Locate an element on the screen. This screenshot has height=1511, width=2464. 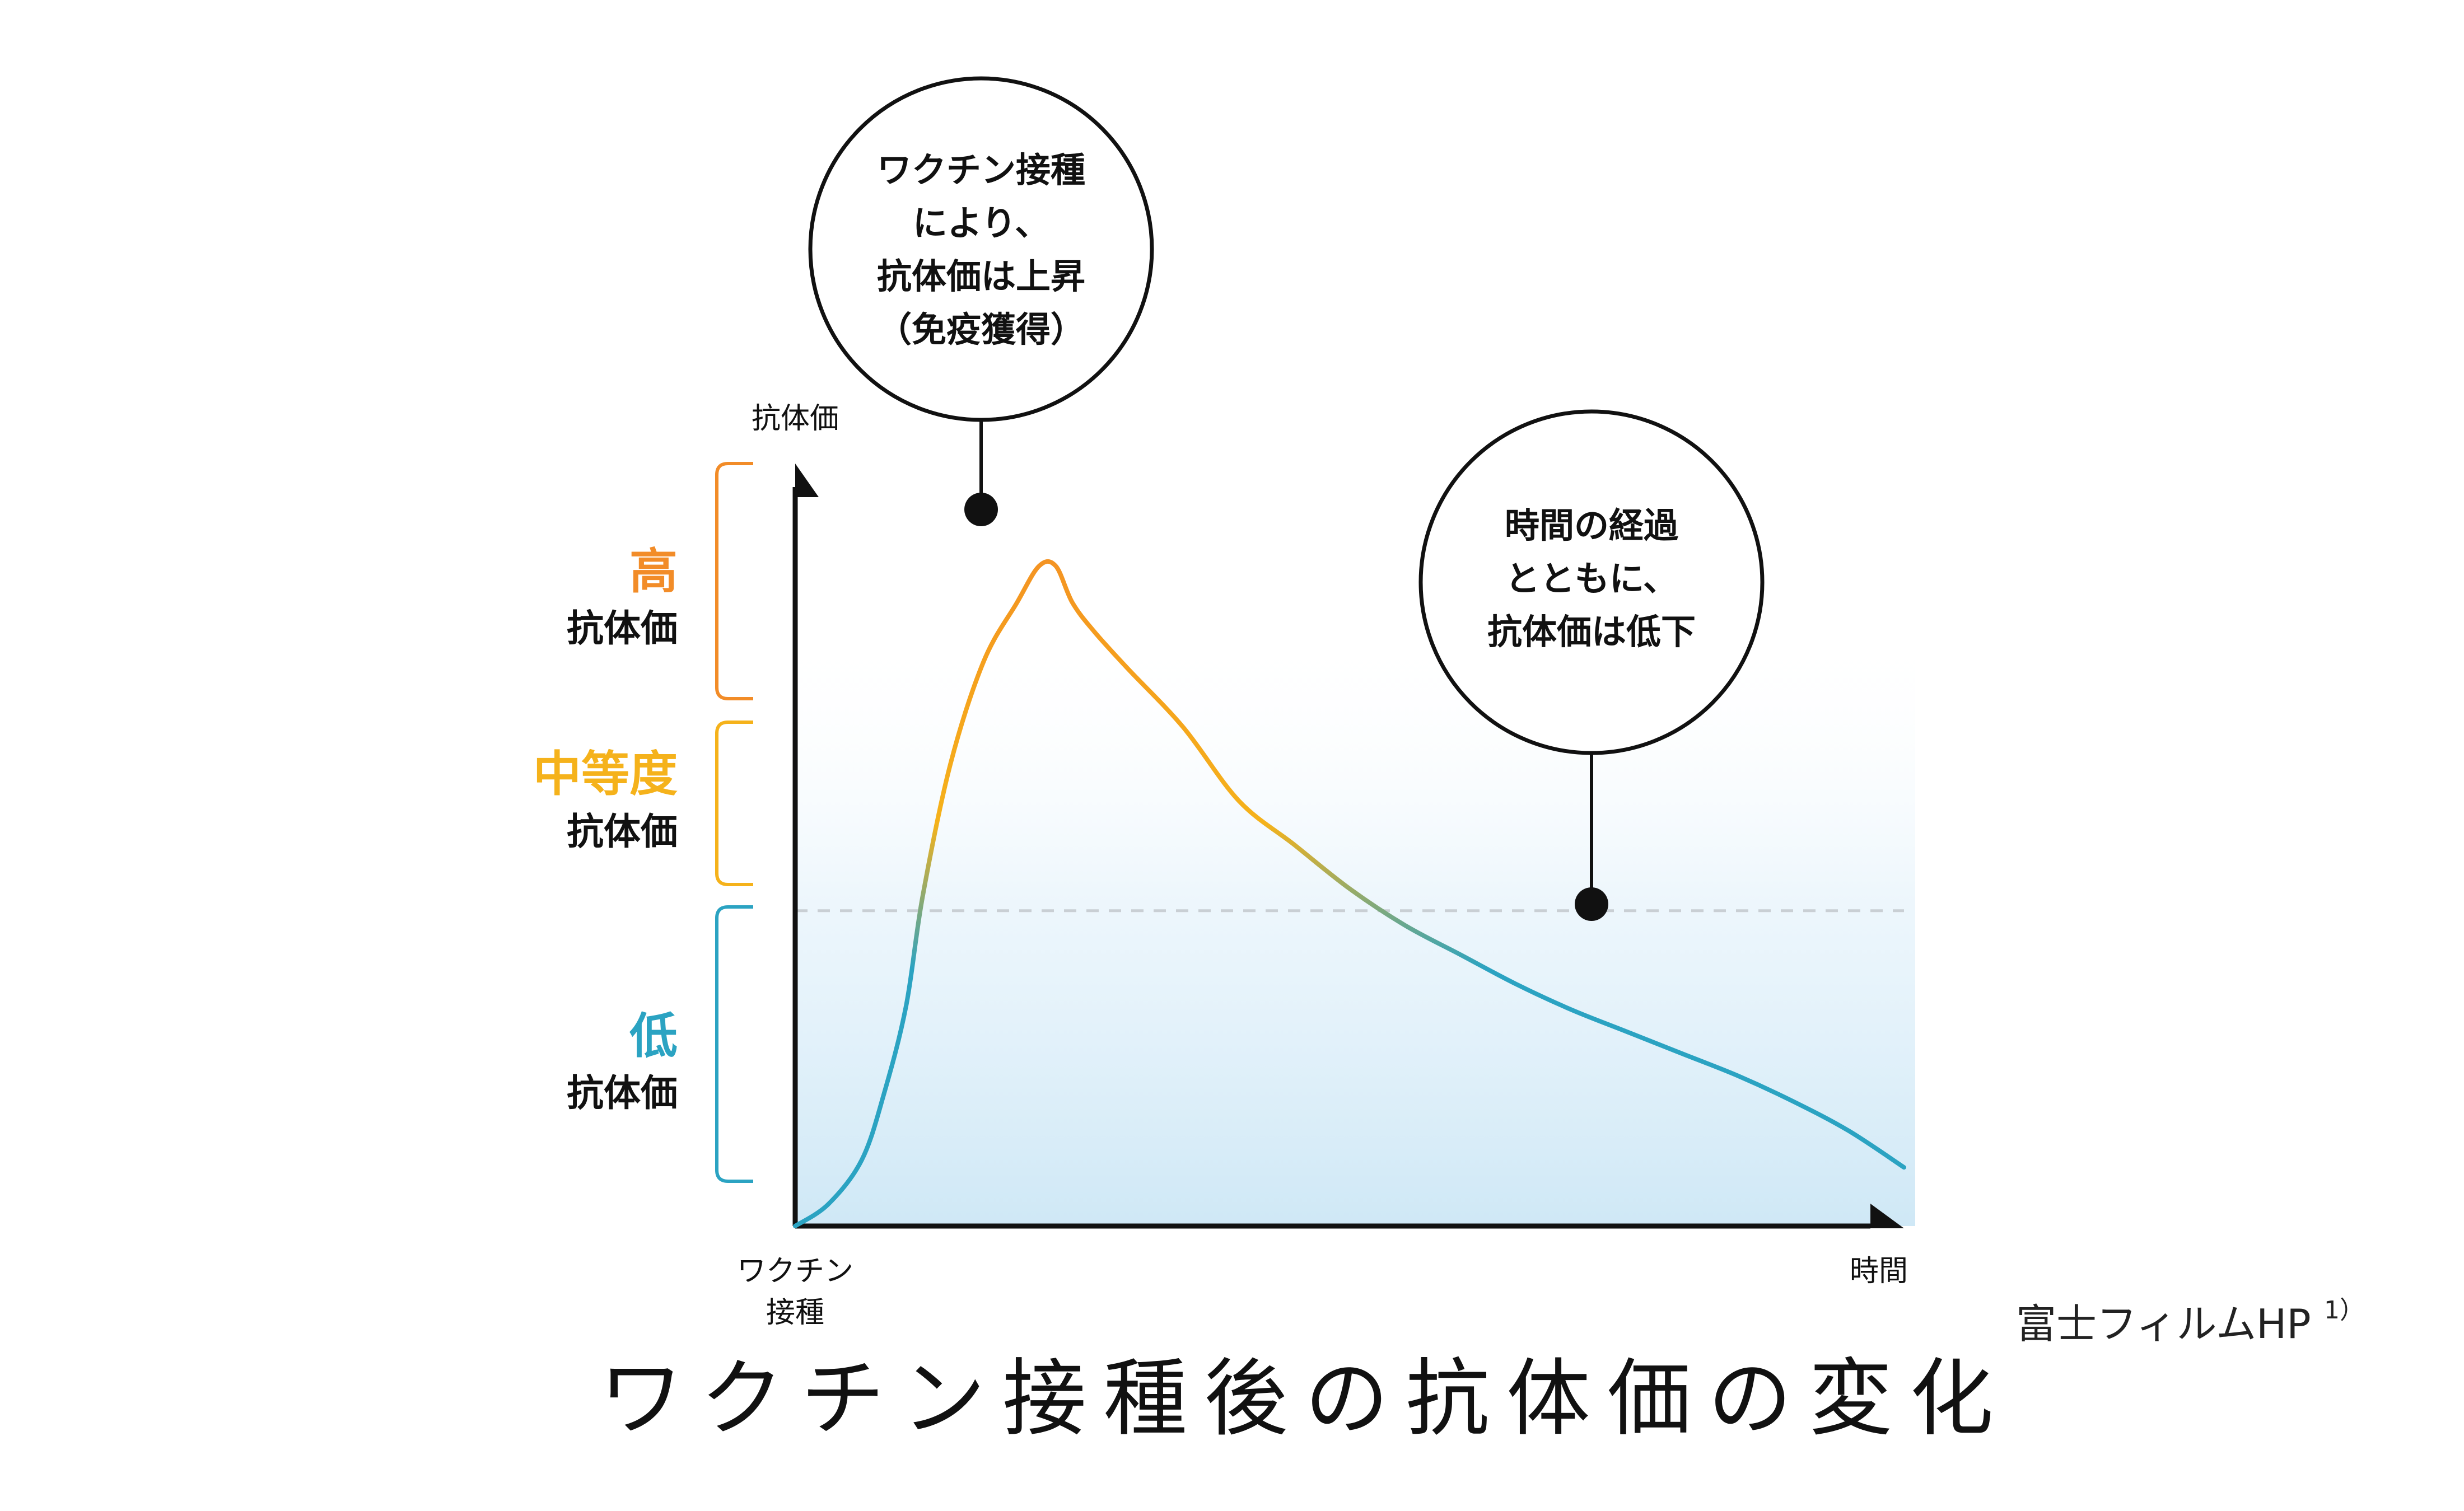
band-medium-sub: 抗体価 is located at coordinates (623, 831).